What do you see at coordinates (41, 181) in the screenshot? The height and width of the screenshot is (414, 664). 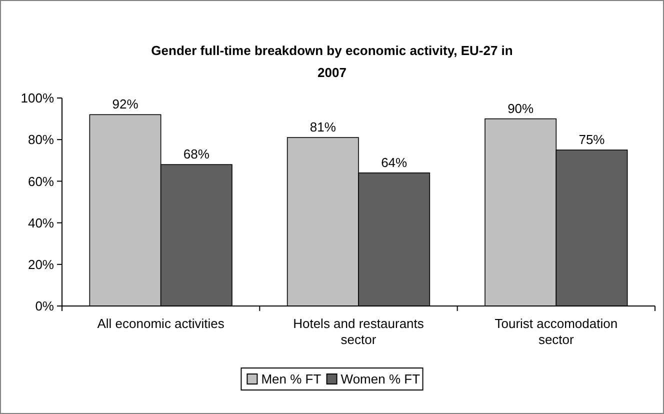 I see `y-tick-label: 60%` at bounding box center [41, 181].